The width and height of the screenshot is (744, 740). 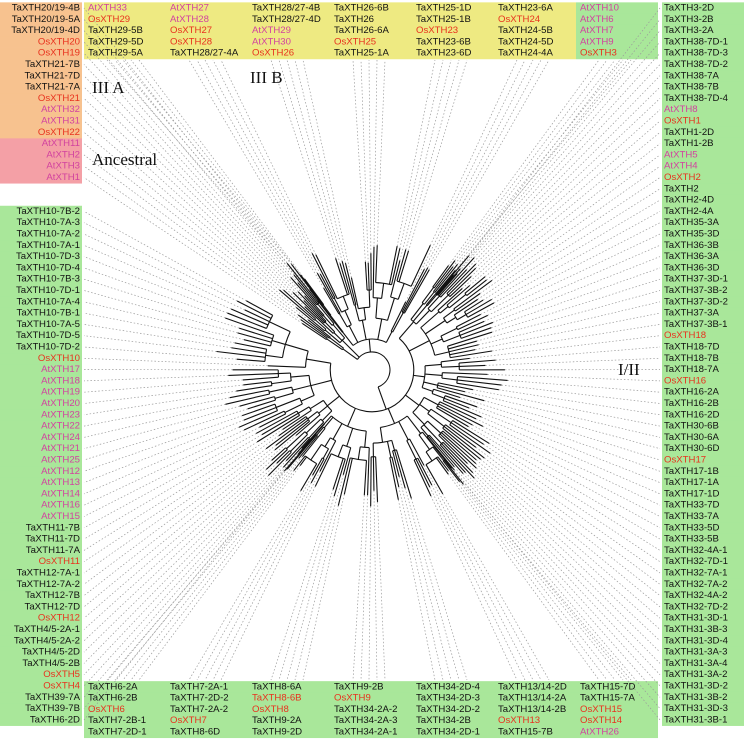 What do you see at coordinates (695, 324) in the screenshot?
I see `leaf-label: TaXTH37-3B-1` at bounding box center [695, 324].